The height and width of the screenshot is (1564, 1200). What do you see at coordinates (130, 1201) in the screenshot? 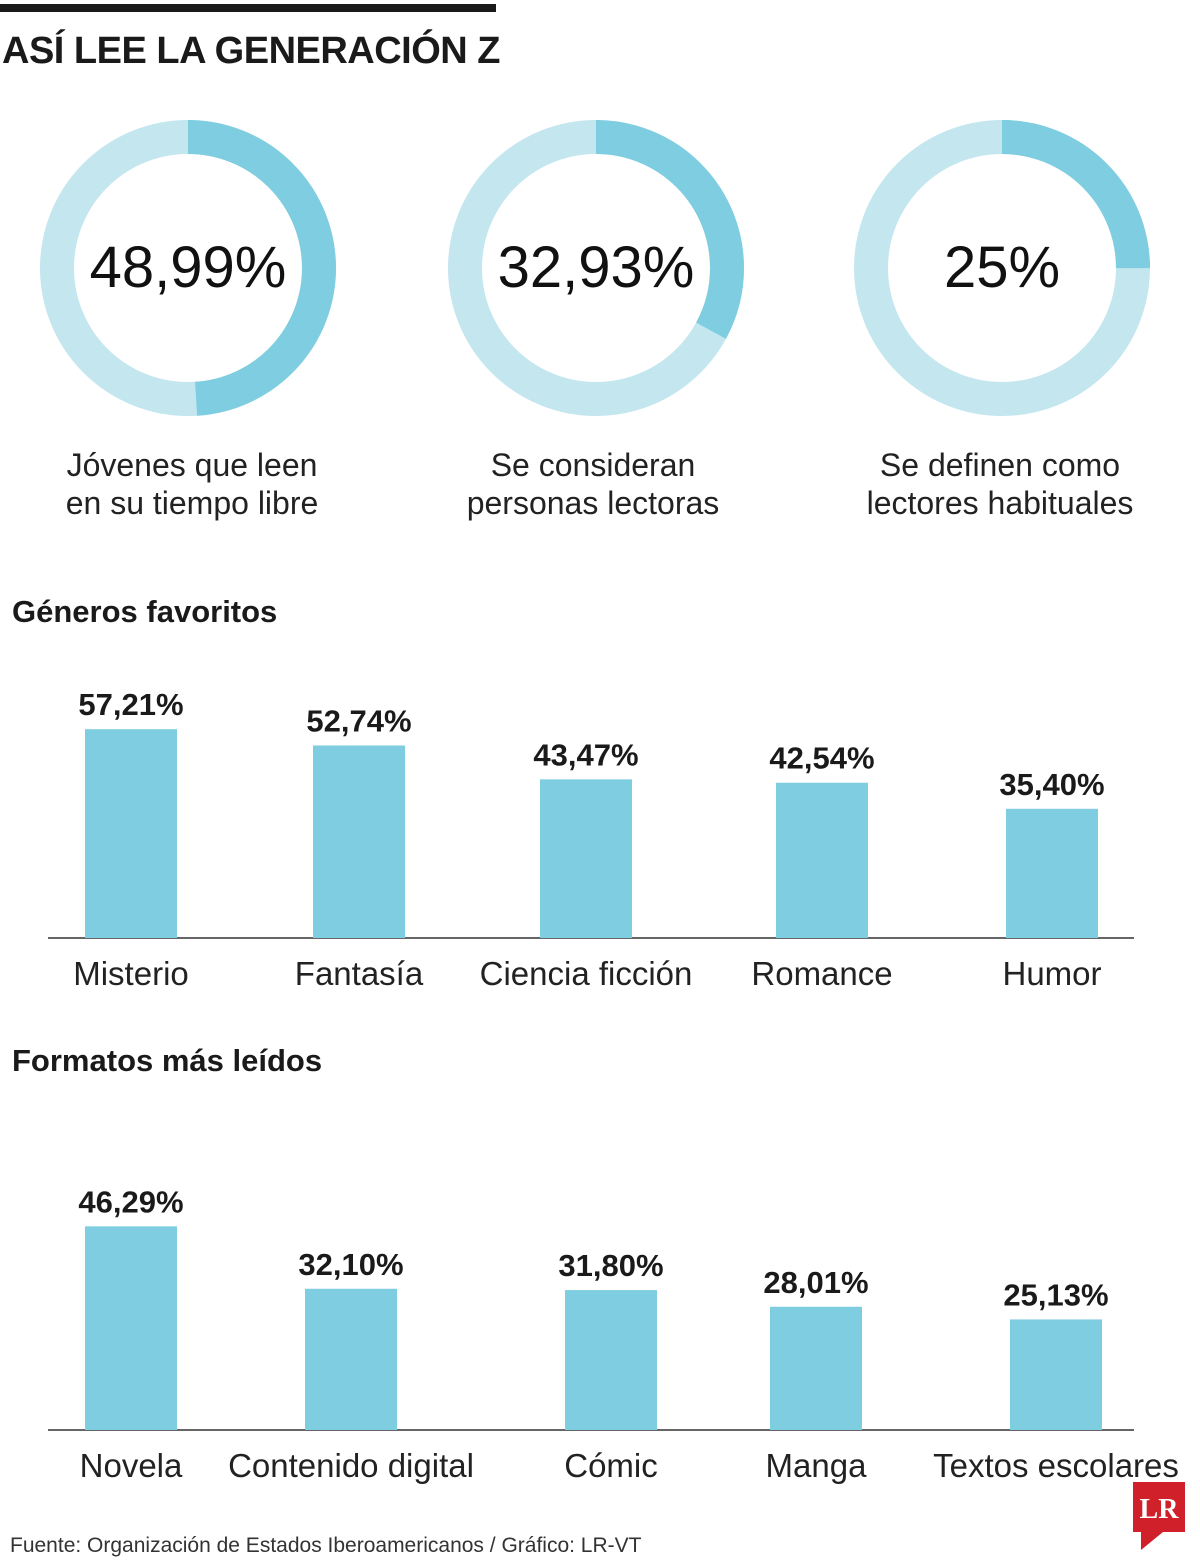
I see `bar-value-label: 46,29%` at bounding box center [130, 1201].